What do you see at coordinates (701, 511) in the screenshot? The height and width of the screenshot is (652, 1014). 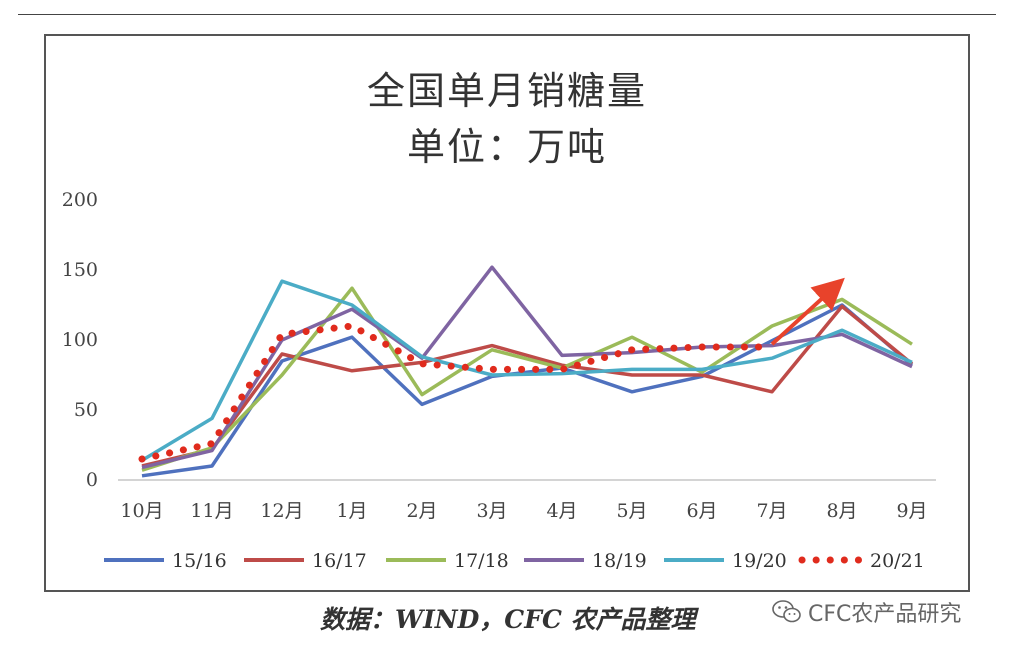 I see `x-tick-label: 6月` at bounding box center [701, 511].